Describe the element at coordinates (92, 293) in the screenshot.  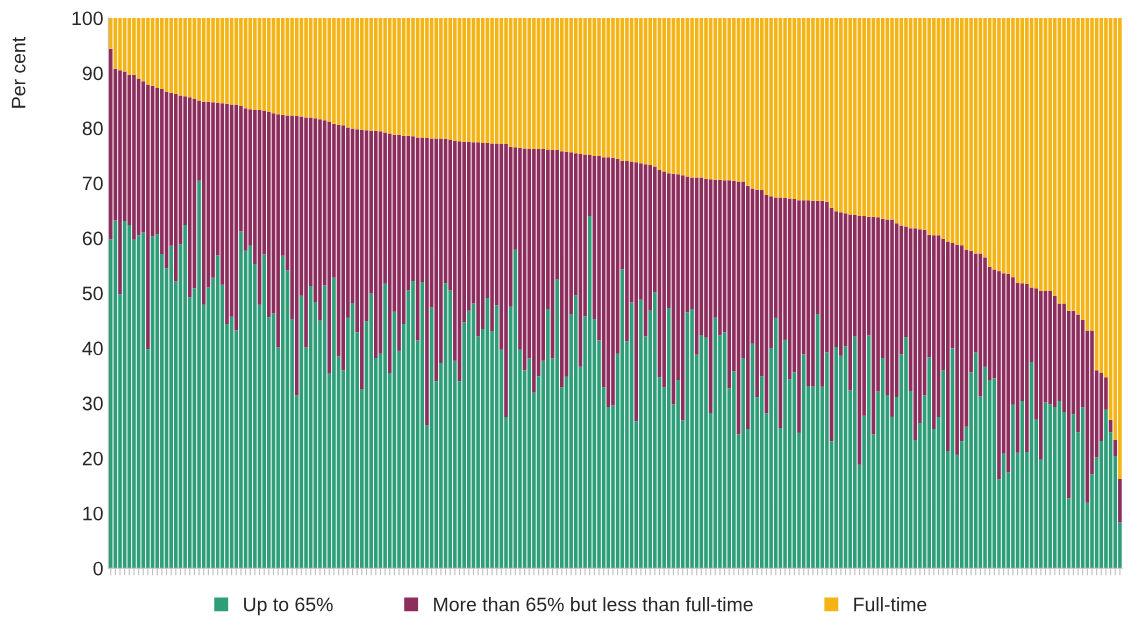
I see `y-tick-label: 50` at that location.